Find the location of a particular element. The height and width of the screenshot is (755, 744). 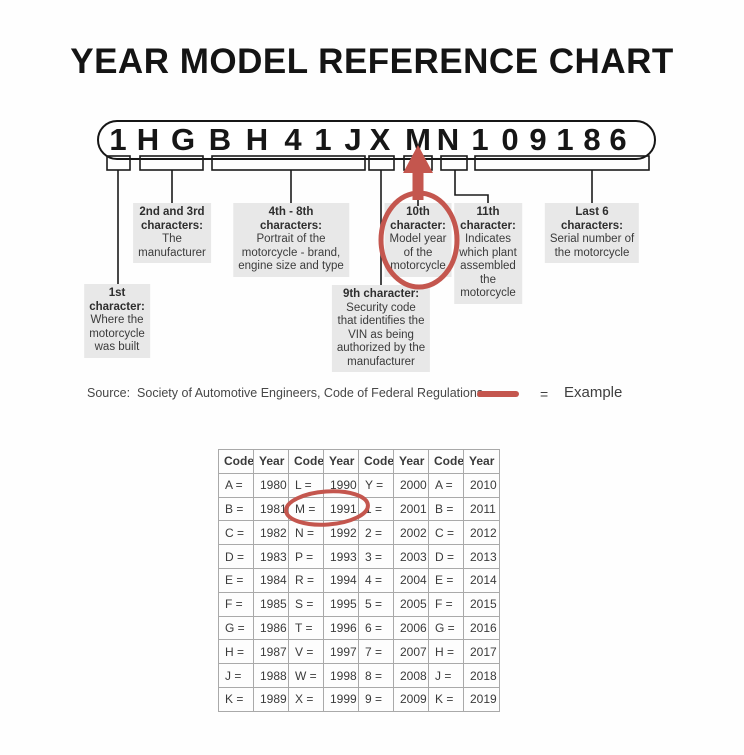

year-cell: 1983 is located at coordinates (271, 556).